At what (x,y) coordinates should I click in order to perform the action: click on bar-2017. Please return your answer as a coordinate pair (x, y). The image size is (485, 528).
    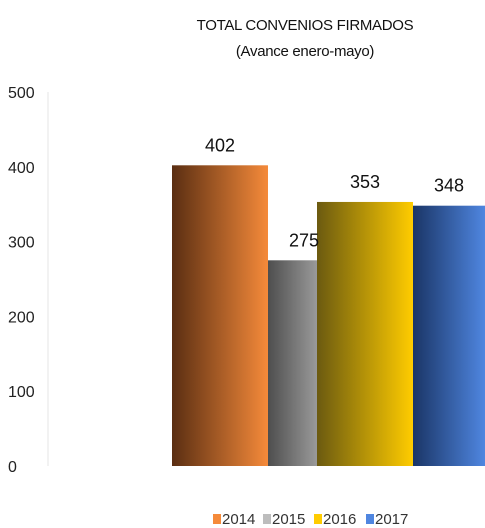
    Looking at the image, I should click on (449, 336).